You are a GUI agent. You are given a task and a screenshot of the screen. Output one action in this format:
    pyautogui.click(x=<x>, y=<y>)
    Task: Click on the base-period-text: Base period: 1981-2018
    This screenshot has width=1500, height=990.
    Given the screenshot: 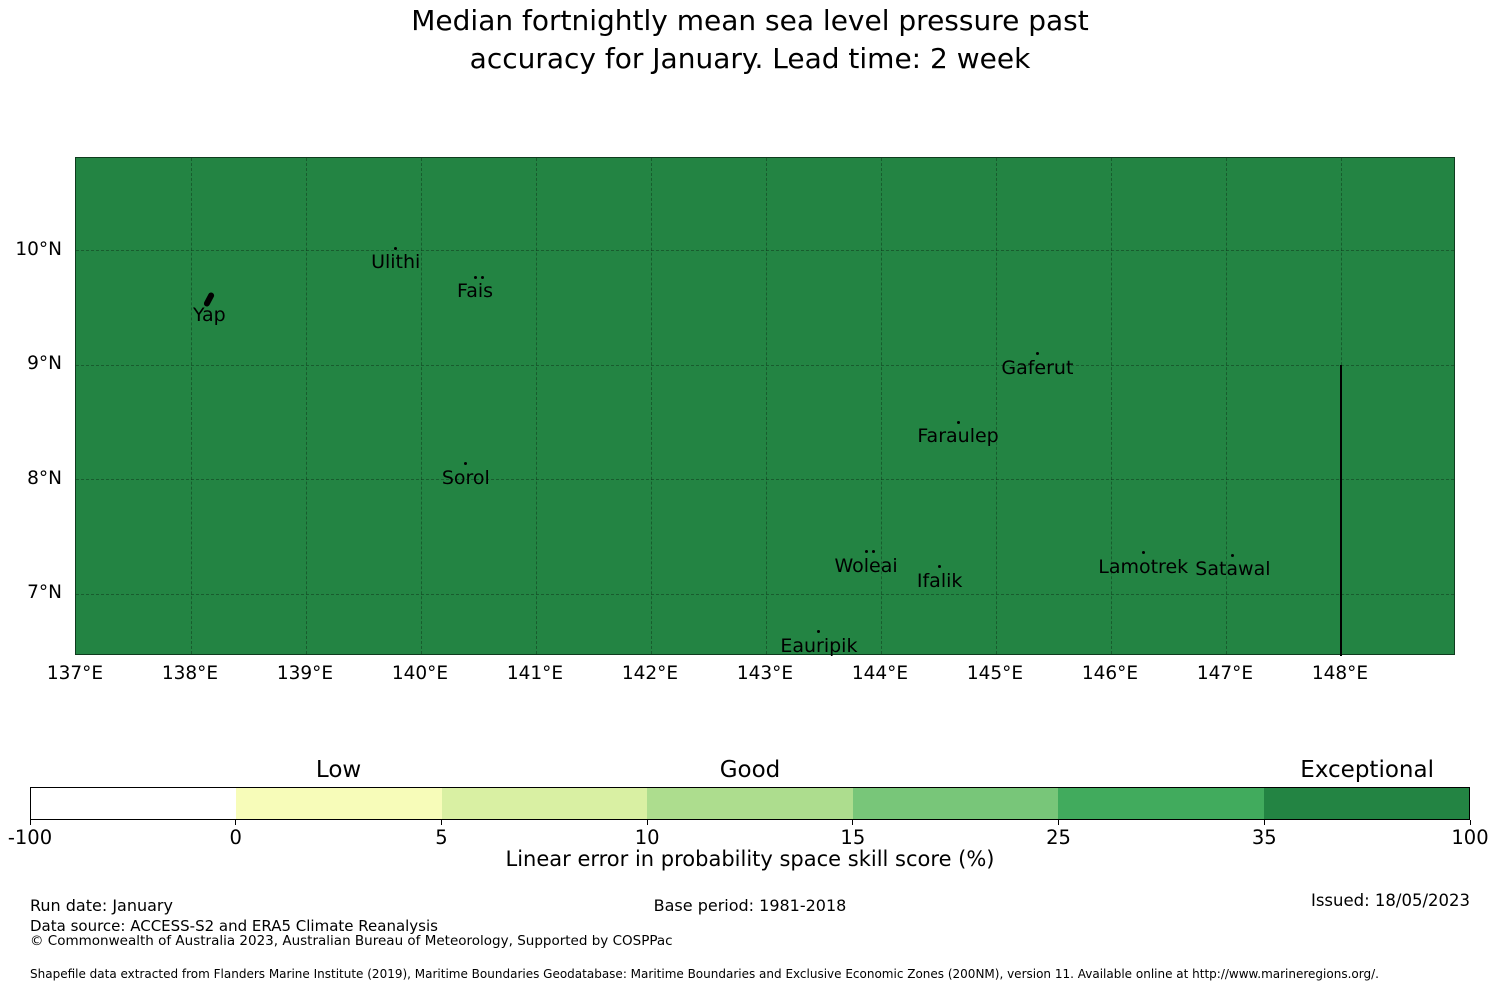 What is the action you would take?
    pyautogui.click(x=750, y=905)
    